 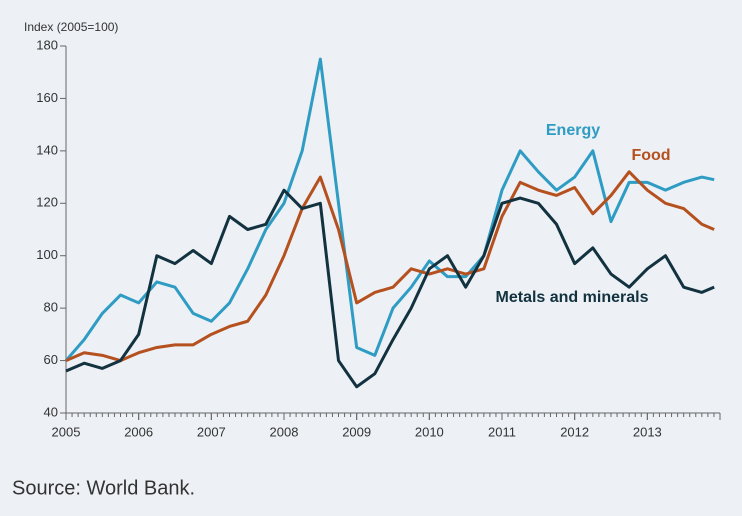 I want to click on y-tick-label: 140, so click(x=47, y=149).